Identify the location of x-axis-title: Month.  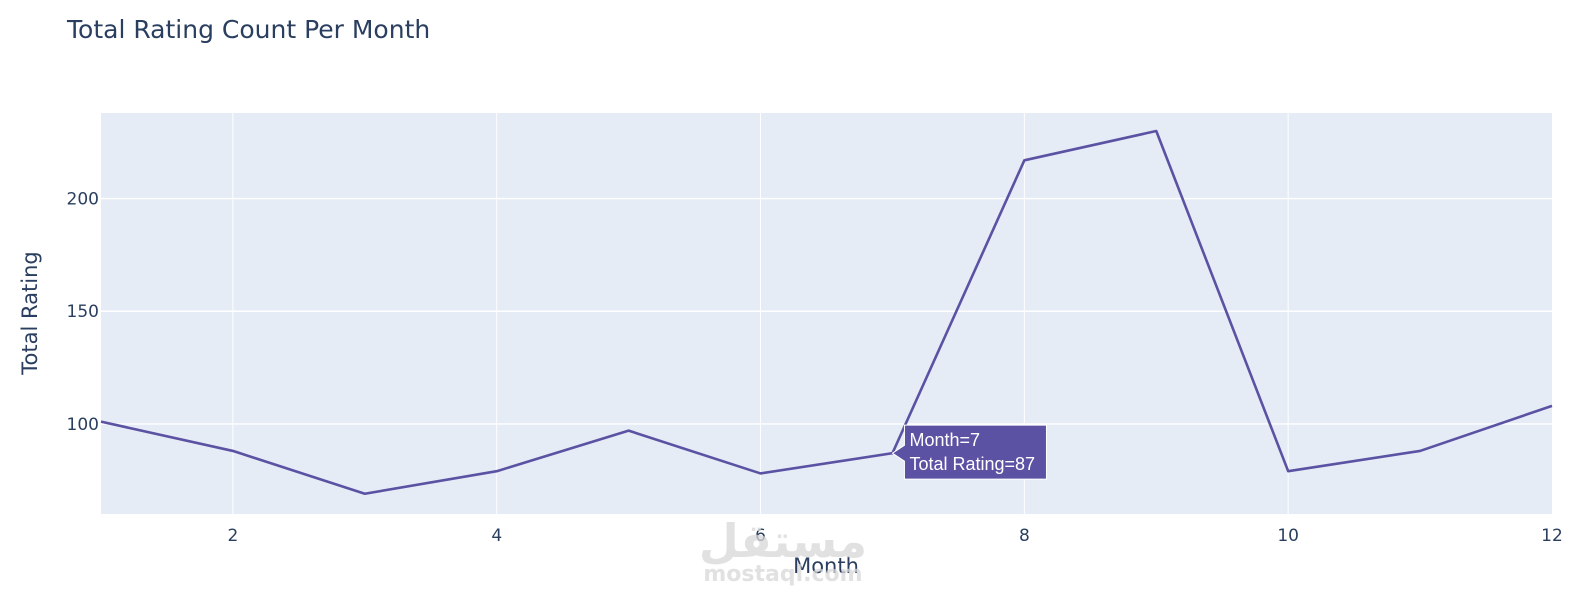
(826, 566).